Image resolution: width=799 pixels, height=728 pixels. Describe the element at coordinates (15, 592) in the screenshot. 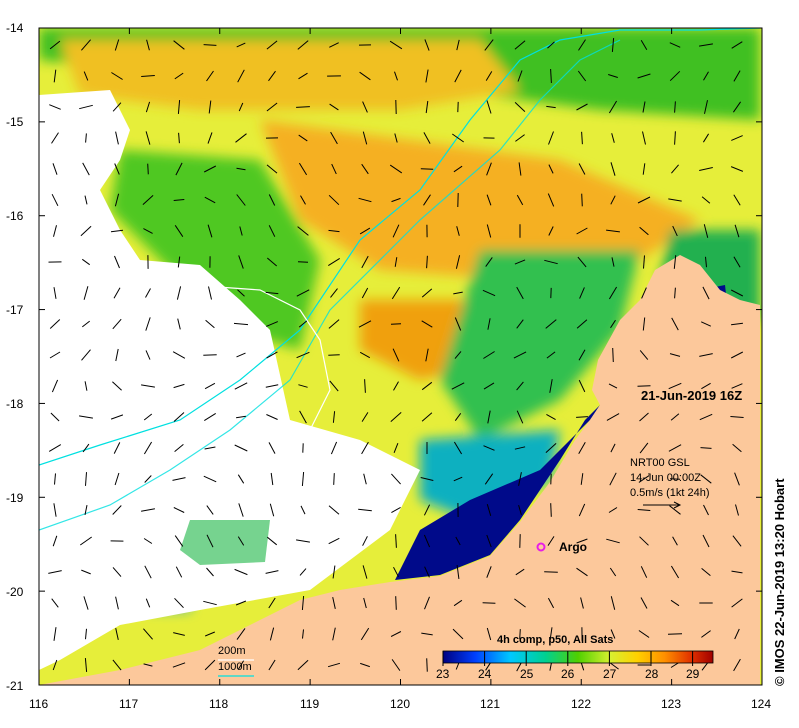

I see `lat-label: -20` at that location.